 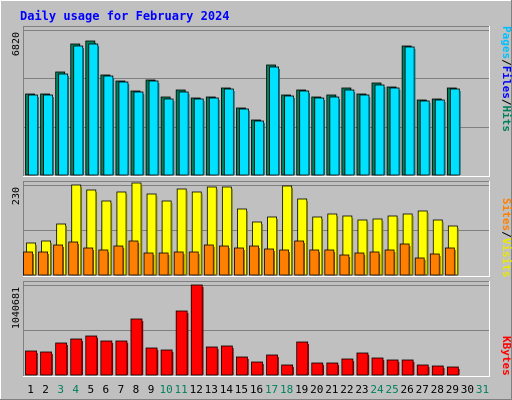 I want to click on x-tick-label: 26, so click(x=407, y=389).